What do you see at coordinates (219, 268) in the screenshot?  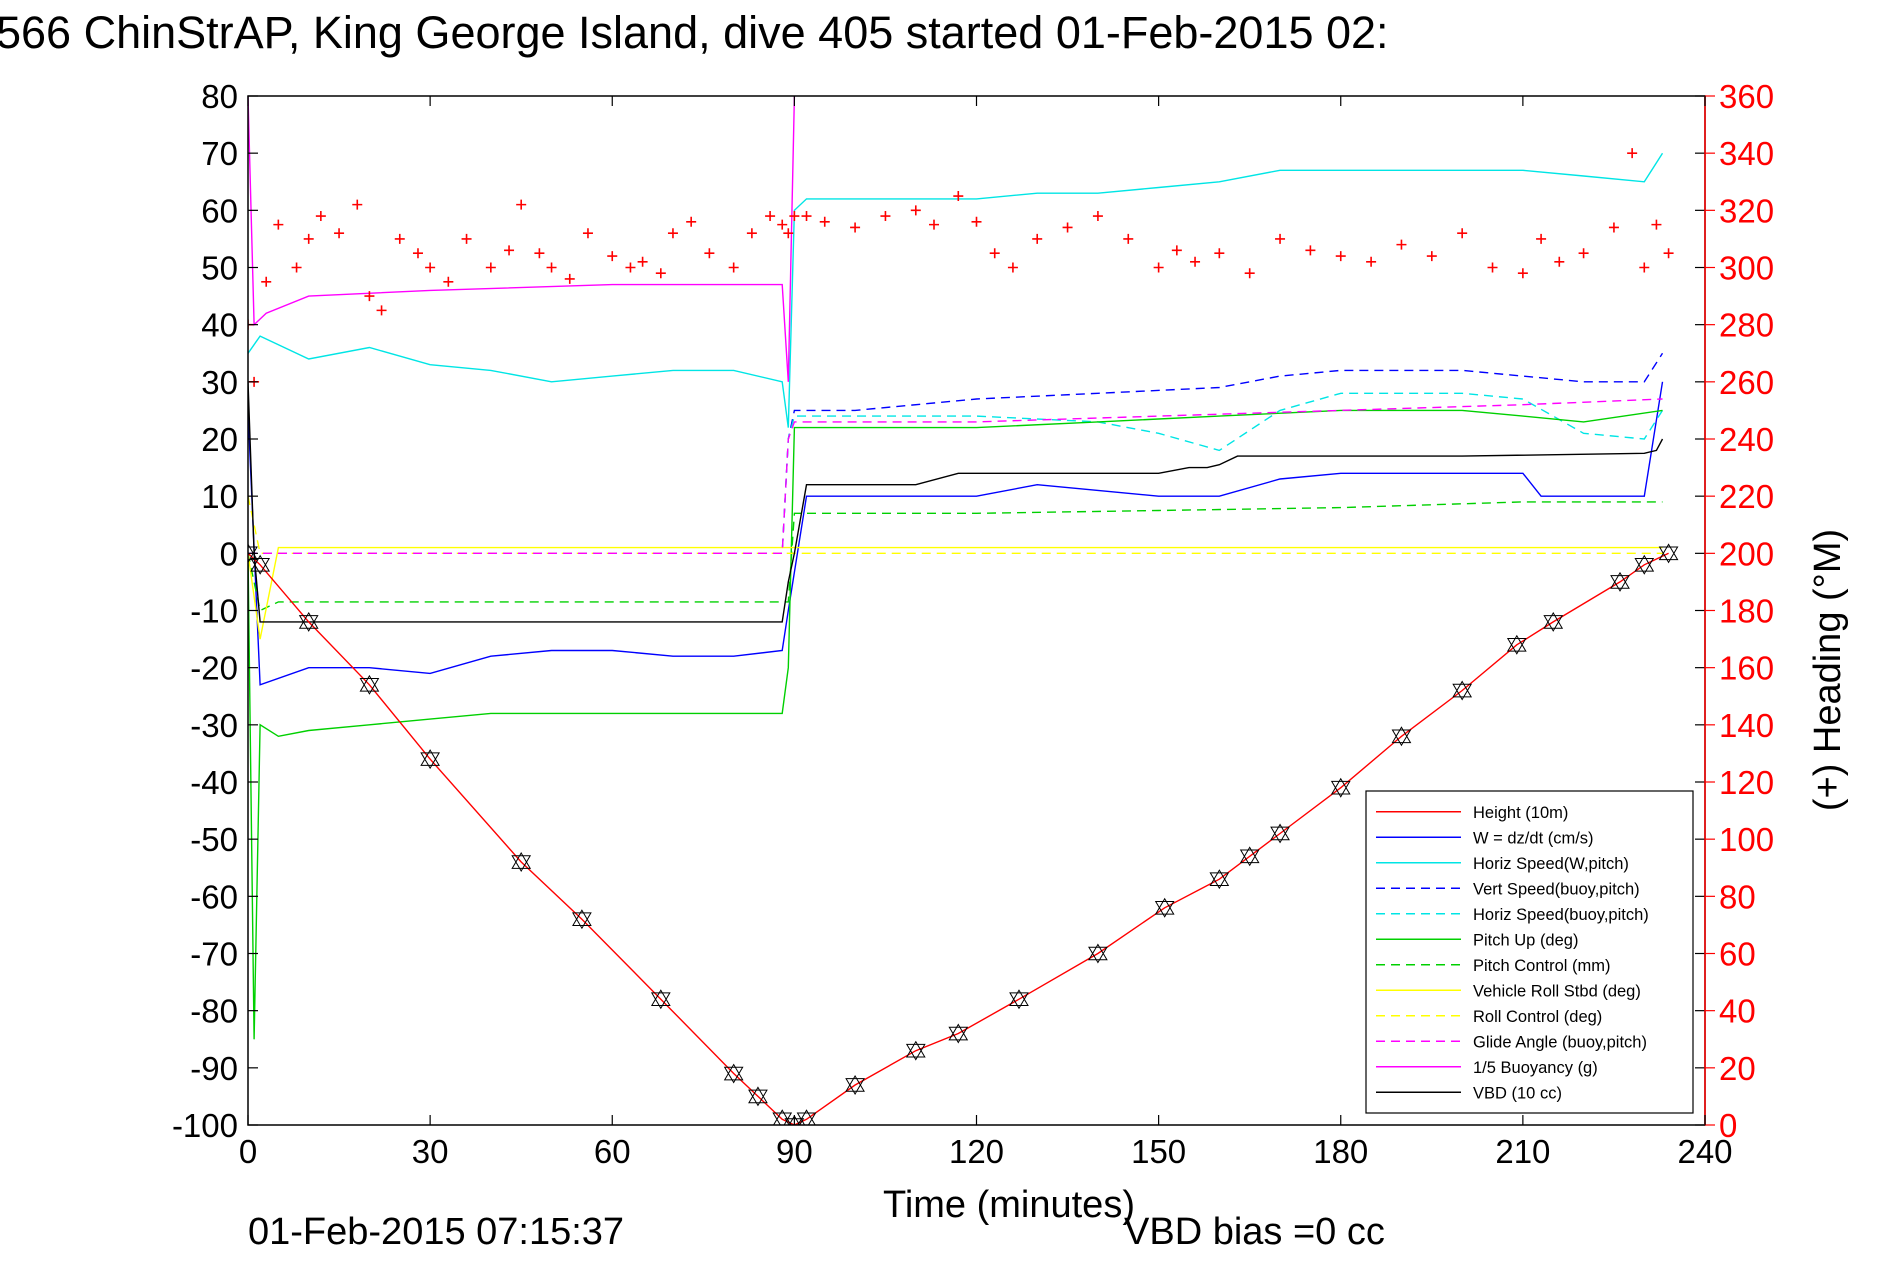 I see `left-tick-label: 50` at bounding box center [219, 268].